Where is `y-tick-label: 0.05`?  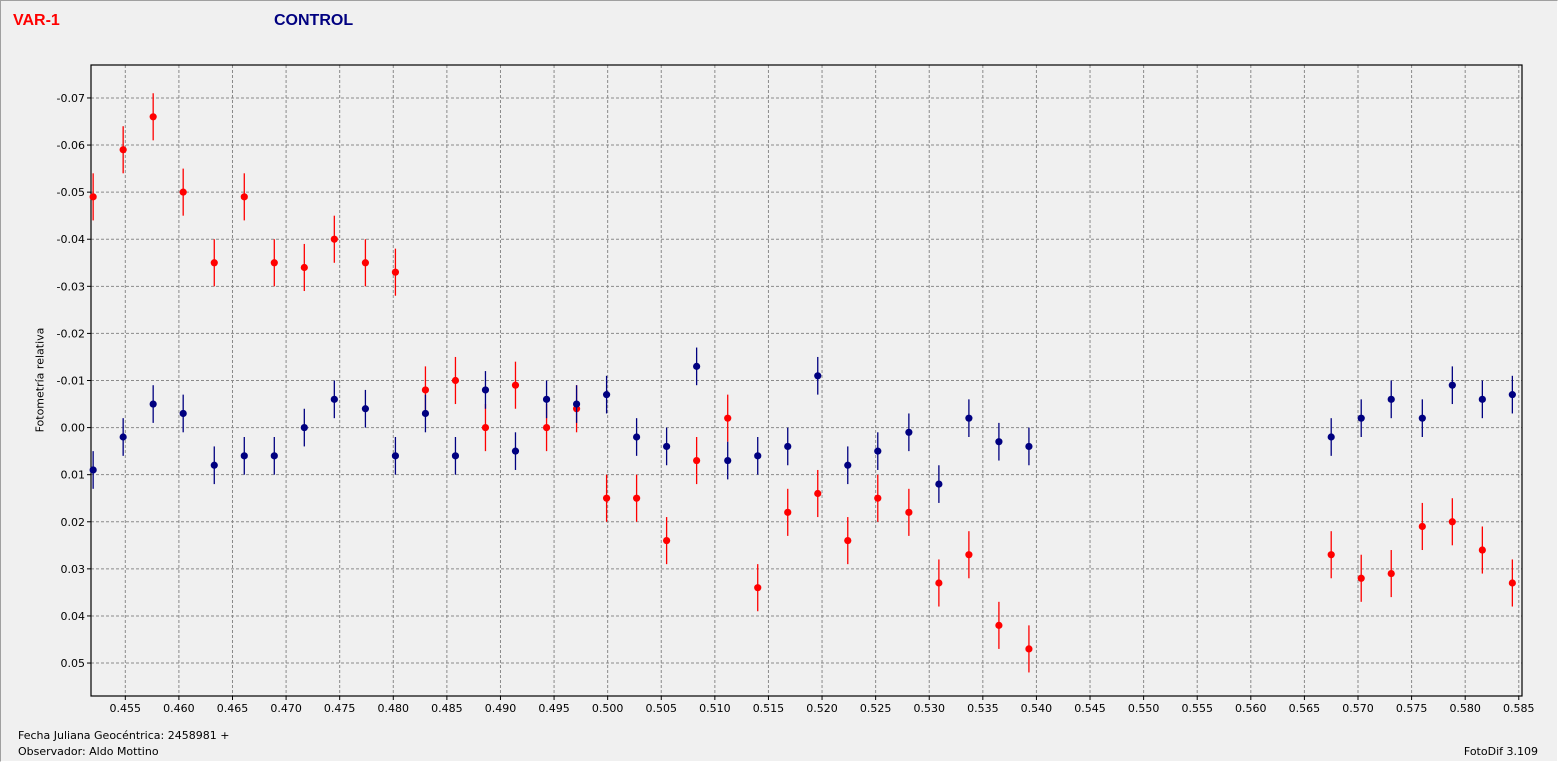
y-tick-label: 0.05 is located at coordinates (73, 663).